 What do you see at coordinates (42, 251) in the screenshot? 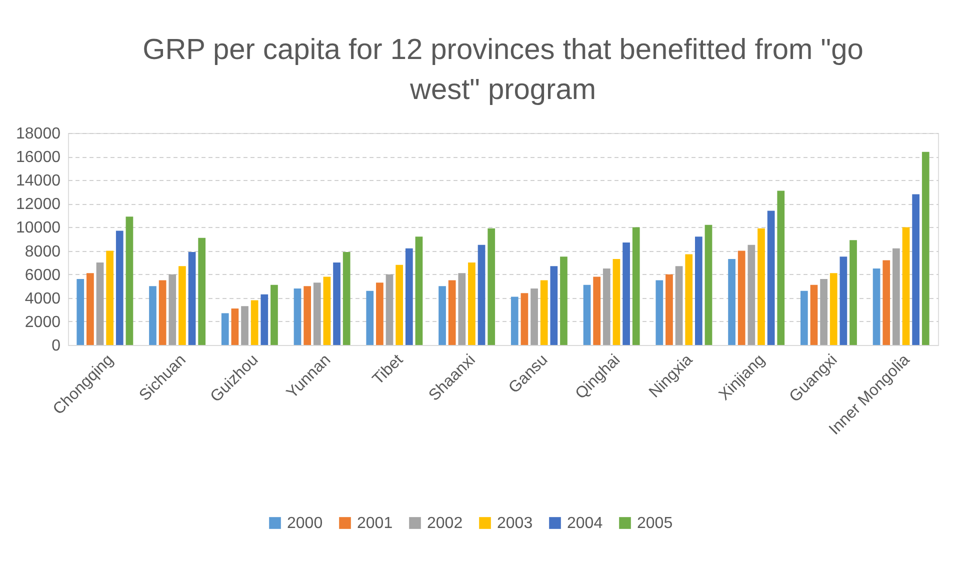
I see `y-tick-label: 8000` at bounding box center [42, 251].